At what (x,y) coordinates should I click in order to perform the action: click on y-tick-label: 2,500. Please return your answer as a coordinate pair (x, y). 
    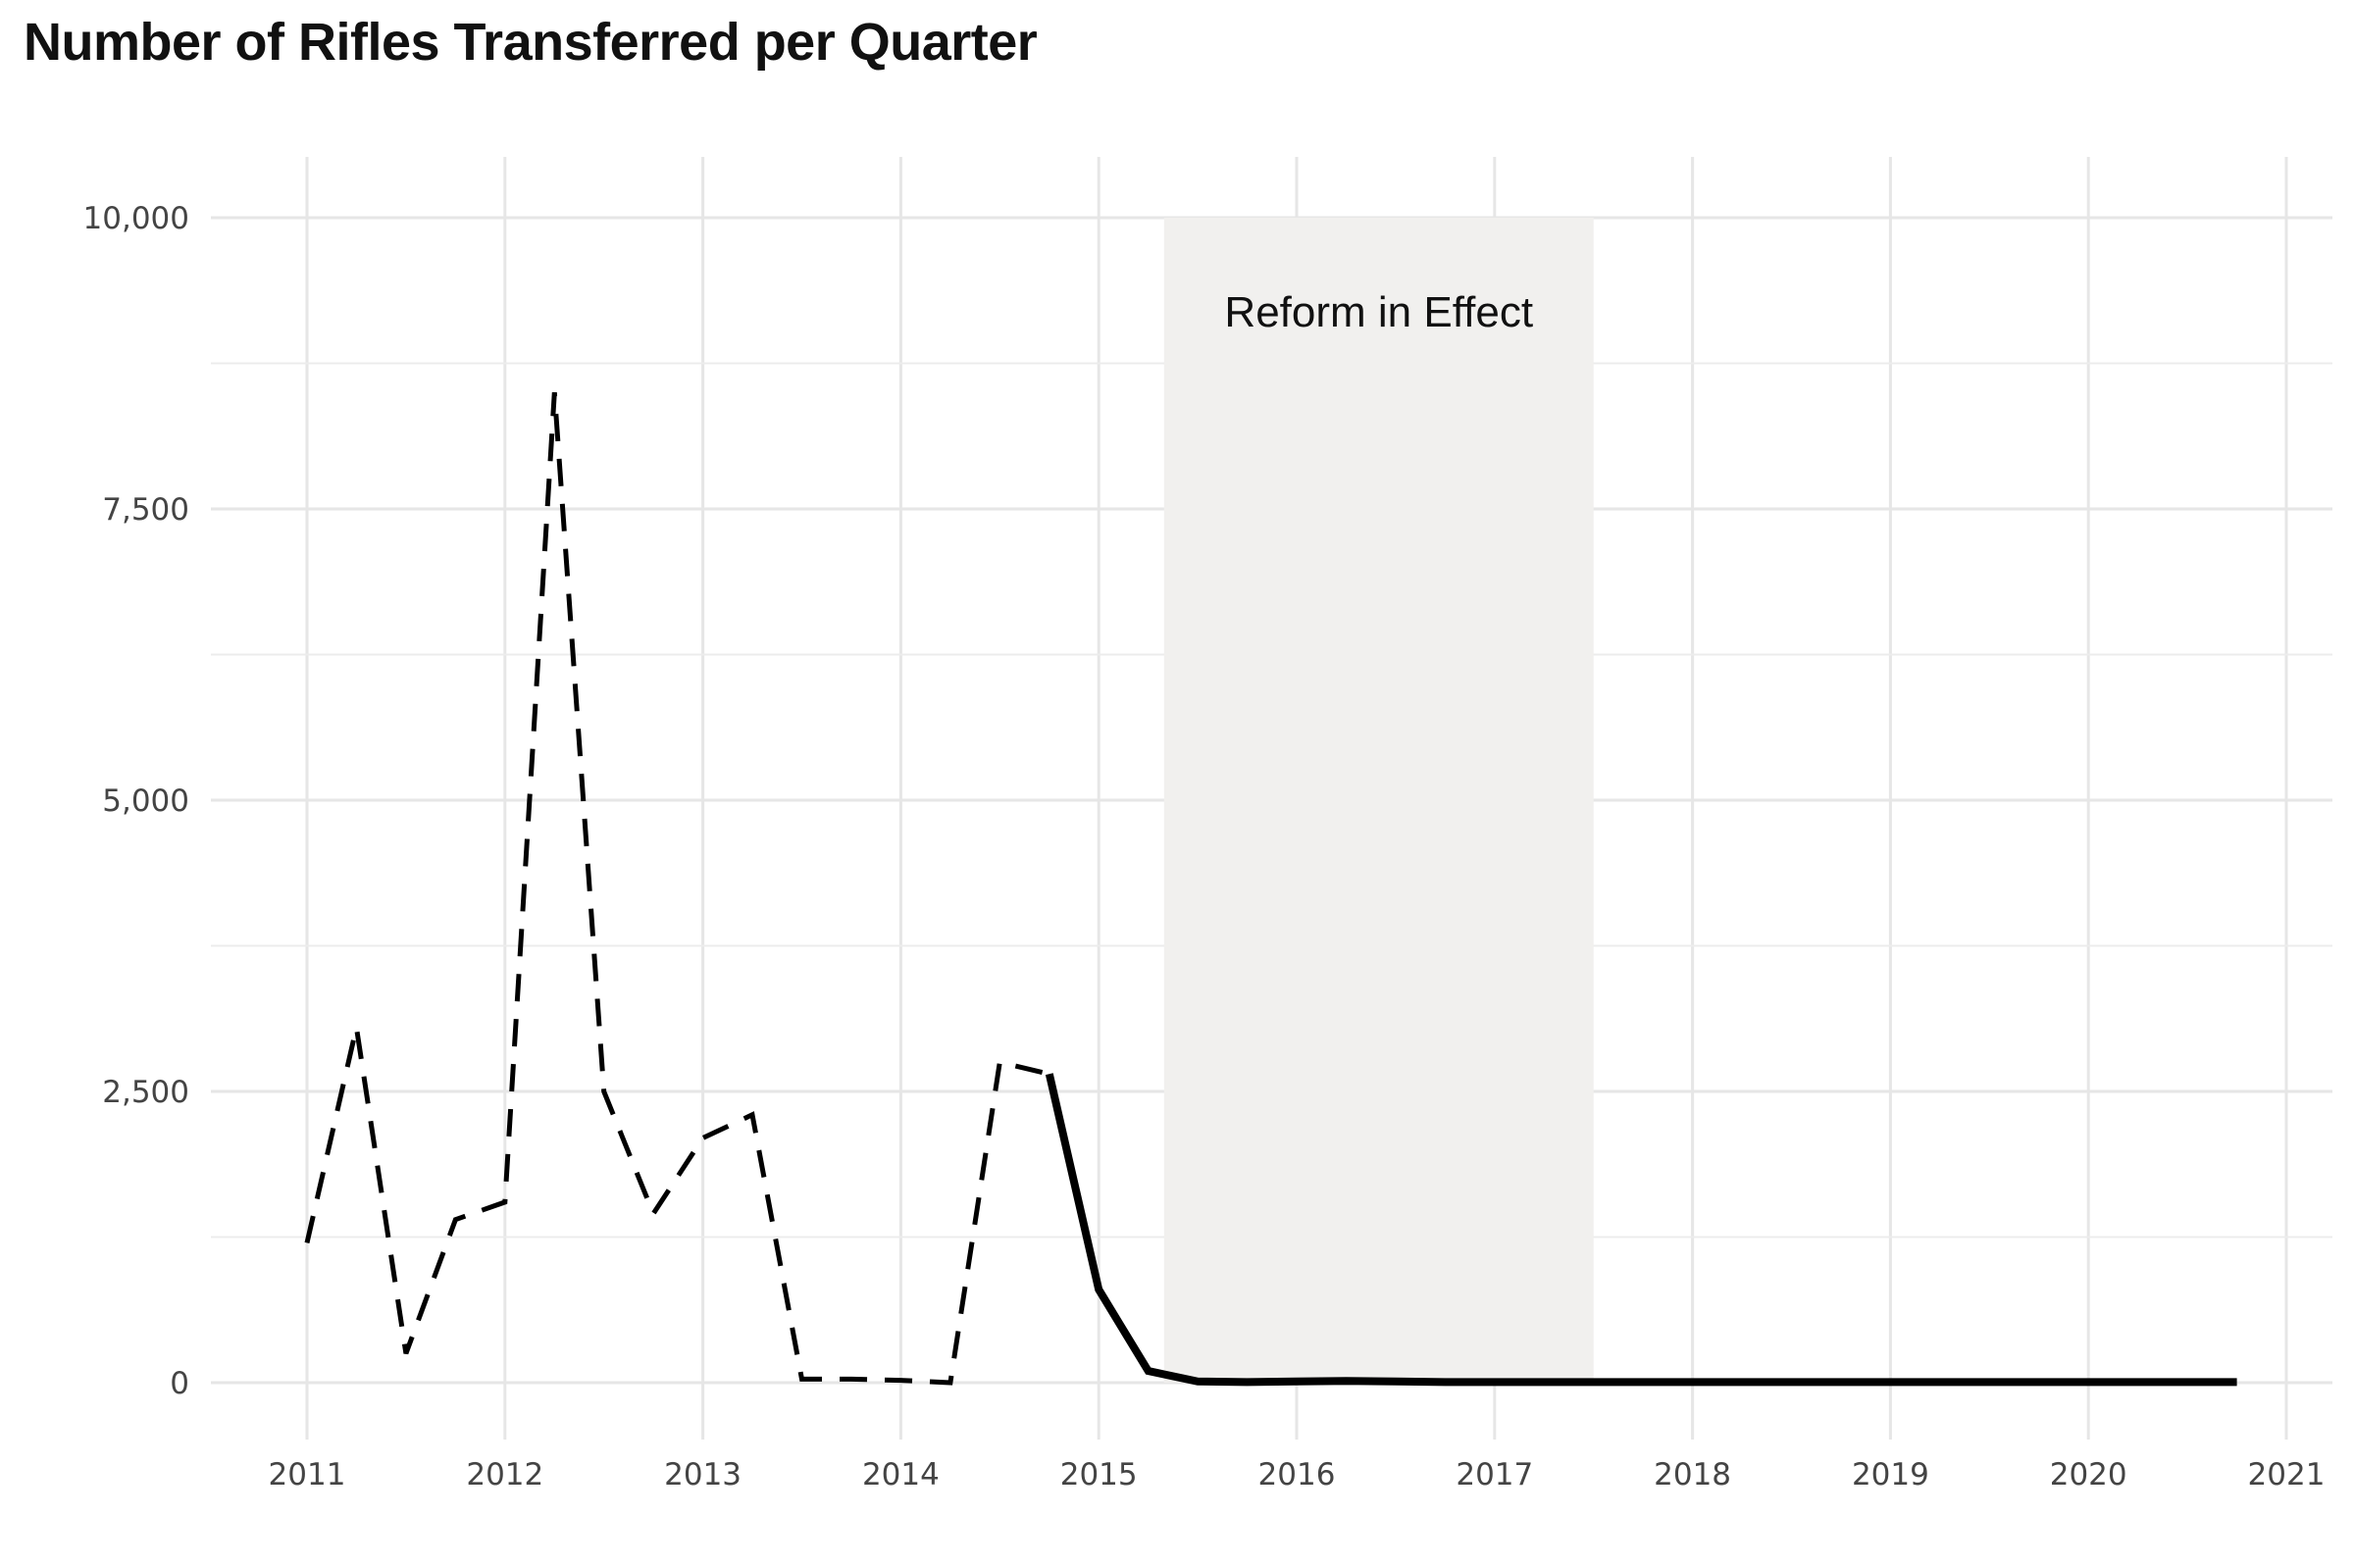
    Looking at the image, I should click on (145, 1092).